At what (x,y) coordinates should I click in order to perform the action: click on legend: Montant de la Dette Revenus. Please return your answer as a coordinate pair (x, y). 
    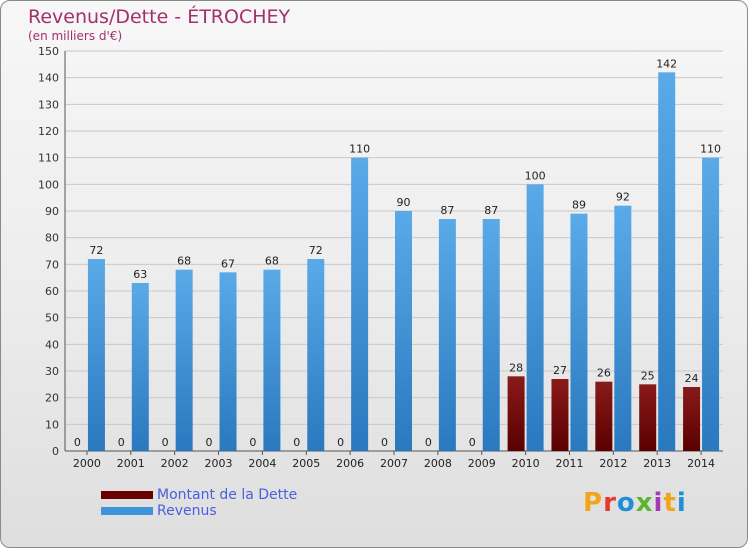
    Looking at the image, I should click on (199, 503).